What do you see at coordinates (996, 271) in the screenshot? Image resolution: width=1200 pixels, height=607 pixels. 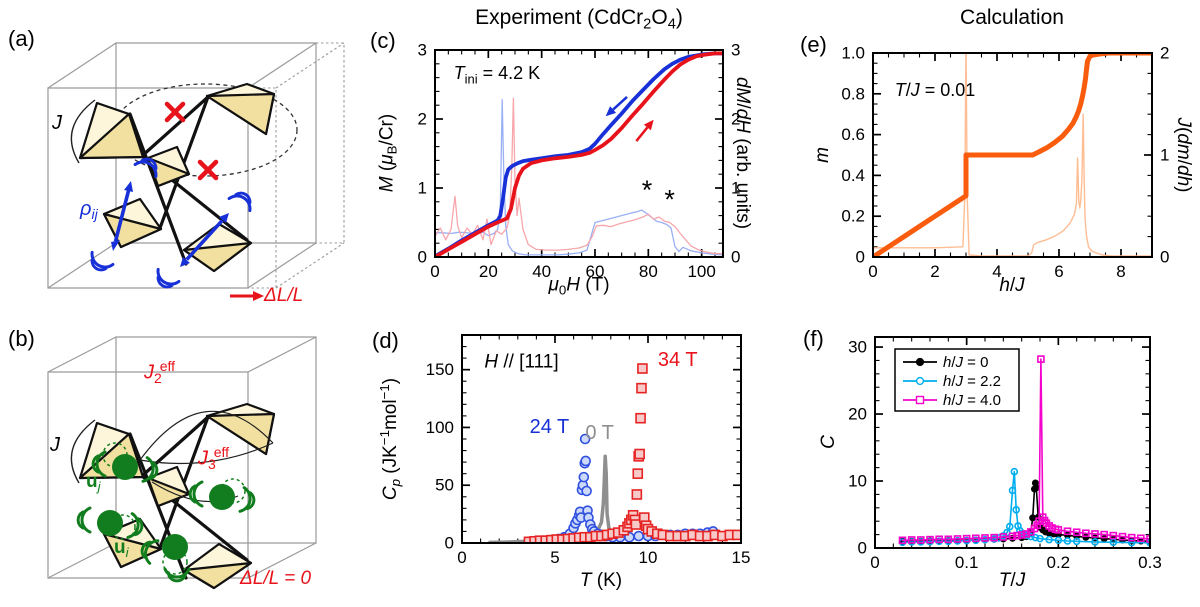 I see `svg-text: 4` at bounding box center [996, 271].